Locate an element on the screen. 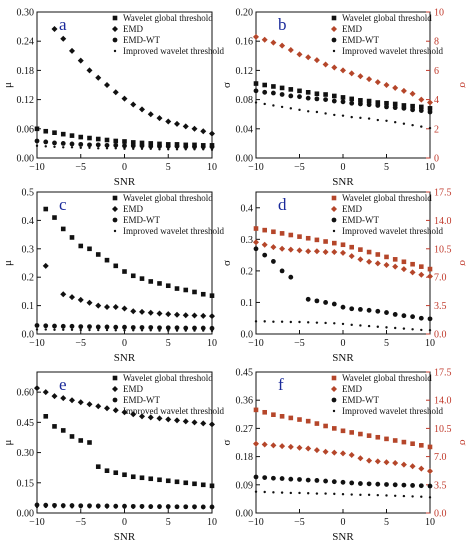 This screenshot has height=550, width=469. x-tick-label: −10 is located at coordinates (37, 167).